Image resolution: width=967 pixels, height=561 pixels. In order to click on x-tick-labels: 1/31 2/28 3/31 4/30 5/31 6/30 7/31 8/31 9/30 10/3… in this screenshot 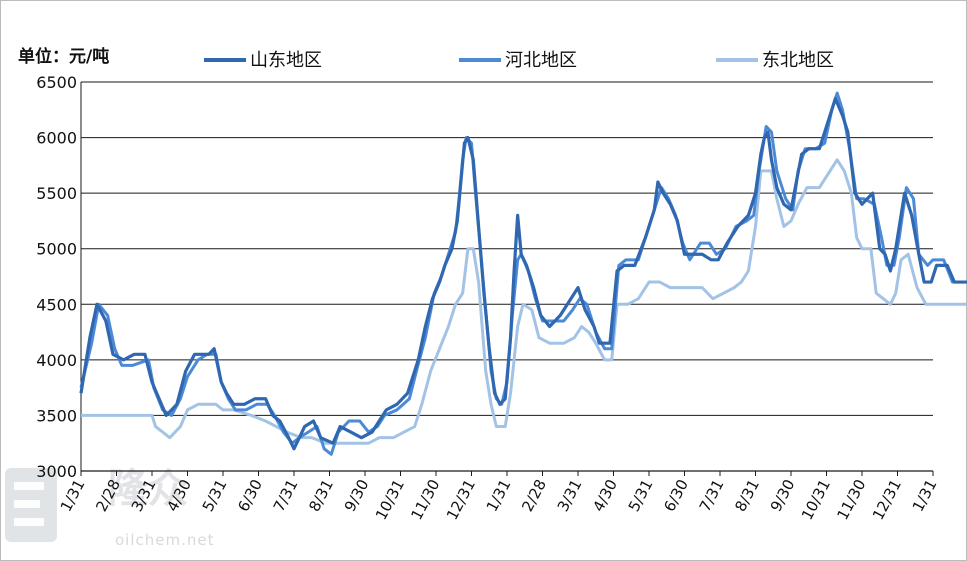, I will do `click(499, 499)`.